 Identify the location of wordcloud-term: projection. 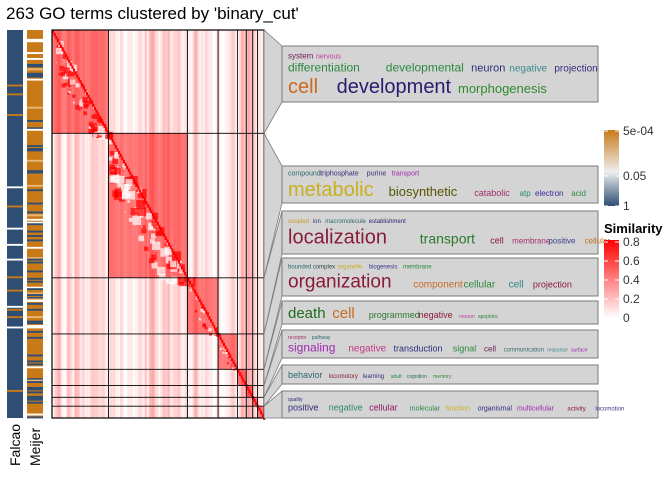
(575, 69).